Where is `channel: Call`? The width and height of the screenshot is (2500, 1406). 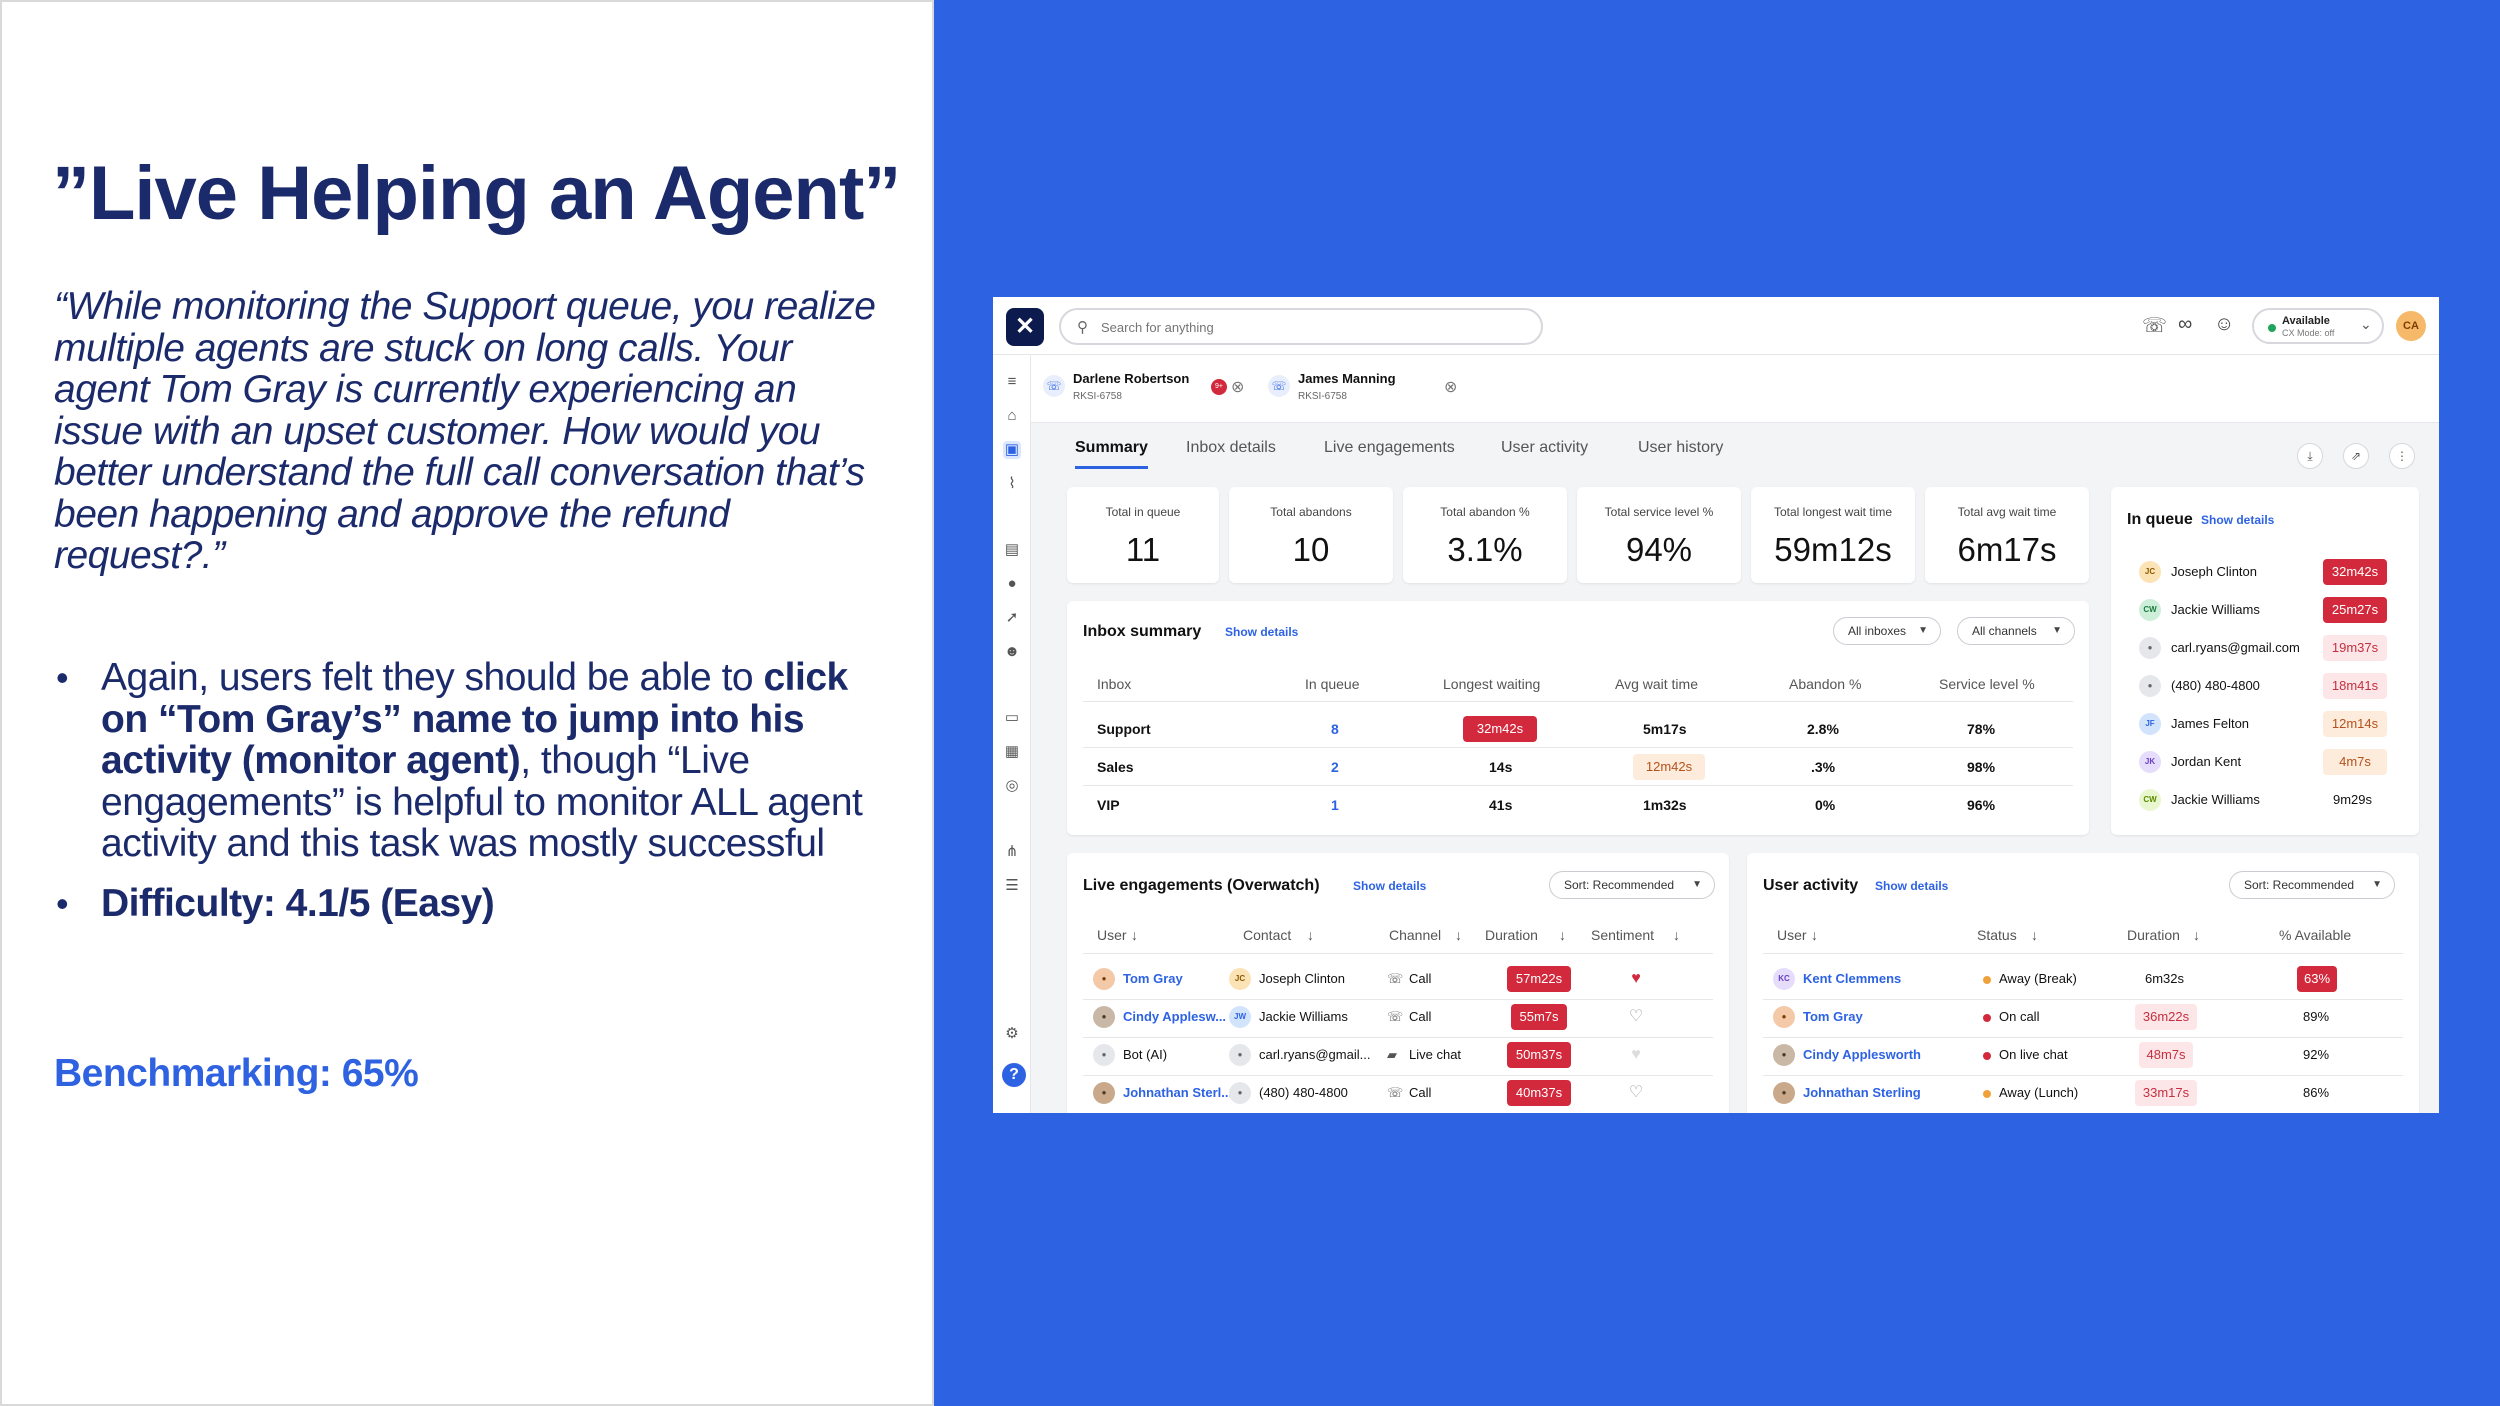
channel: Call is located at coordinates (1420, 1016).